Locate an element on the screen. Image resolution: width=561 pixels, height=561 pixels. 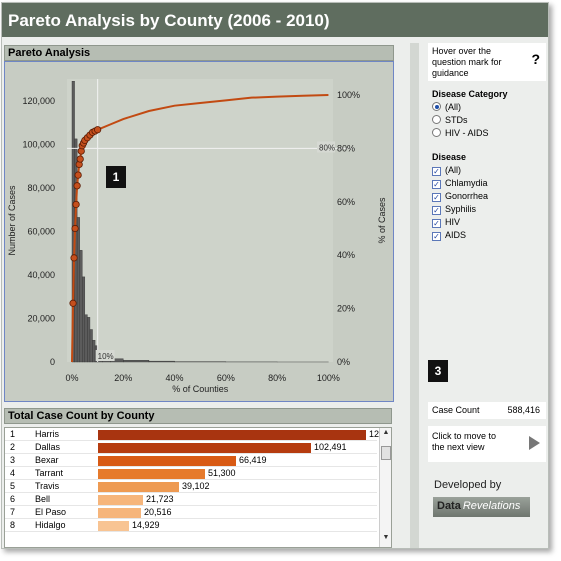
disease-option-all: ✓ (All) is located at coordinates (446, 171).